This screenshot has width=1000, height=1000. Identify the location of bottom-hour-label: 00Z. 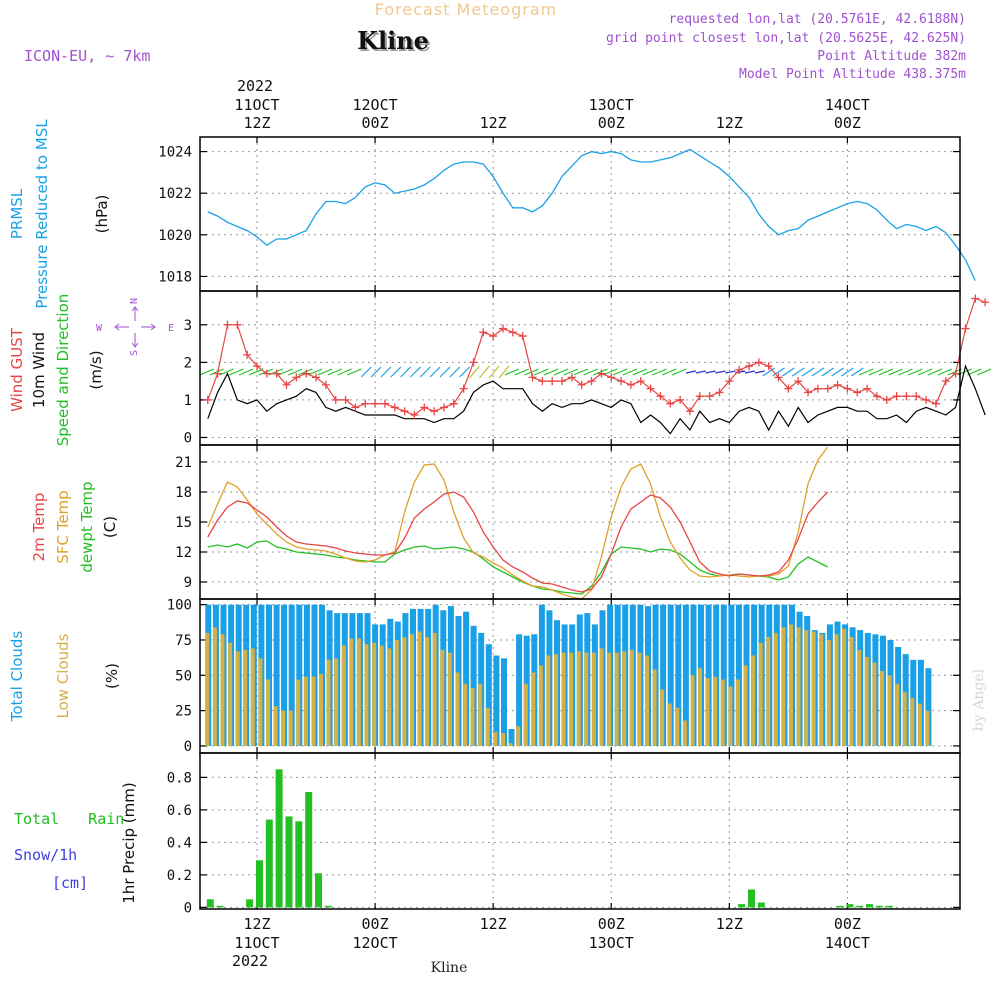
(847, 924).